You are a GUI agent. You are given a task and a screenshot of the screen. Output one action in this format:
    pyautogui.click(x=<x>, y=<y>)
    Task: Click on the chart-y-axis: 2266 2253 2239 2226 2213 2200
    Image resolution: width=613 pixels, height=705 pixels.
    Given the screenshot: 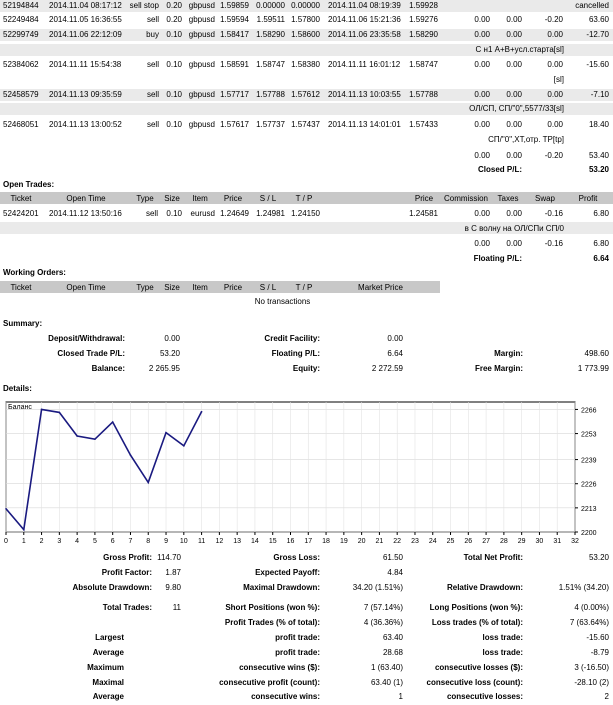 What is the action you would take?
    pyautogui.click(x=586, y=472)
    